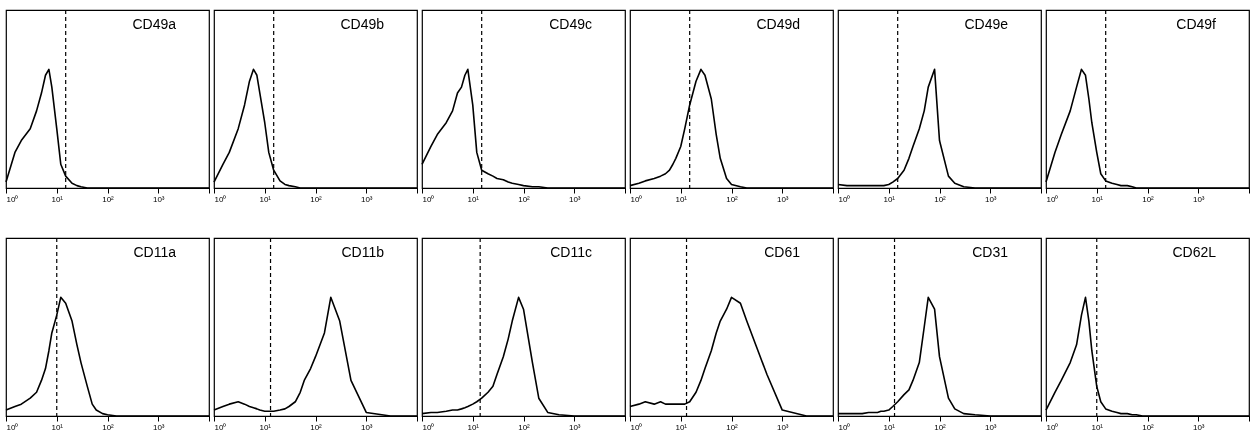  Describe the element at coordinates (154, 24) in the screenshot. I see `chart-title: CD49a` at that location.